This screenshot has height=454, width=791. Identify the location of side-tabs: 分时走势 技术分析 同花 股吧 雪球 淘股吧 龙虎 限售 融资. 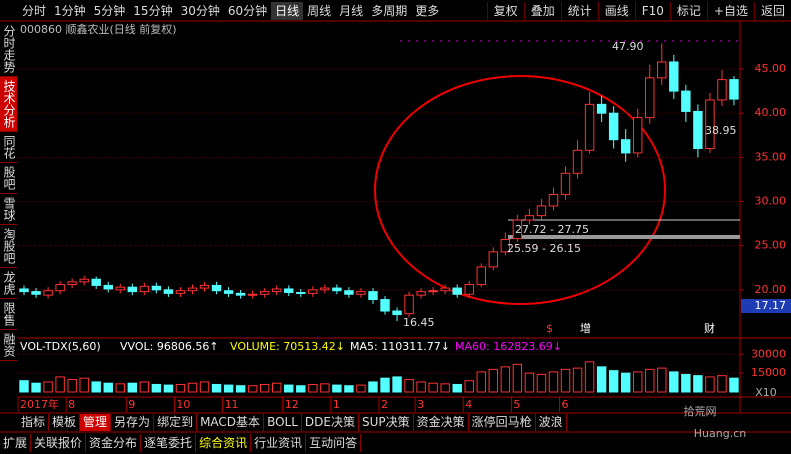
(8, 212).